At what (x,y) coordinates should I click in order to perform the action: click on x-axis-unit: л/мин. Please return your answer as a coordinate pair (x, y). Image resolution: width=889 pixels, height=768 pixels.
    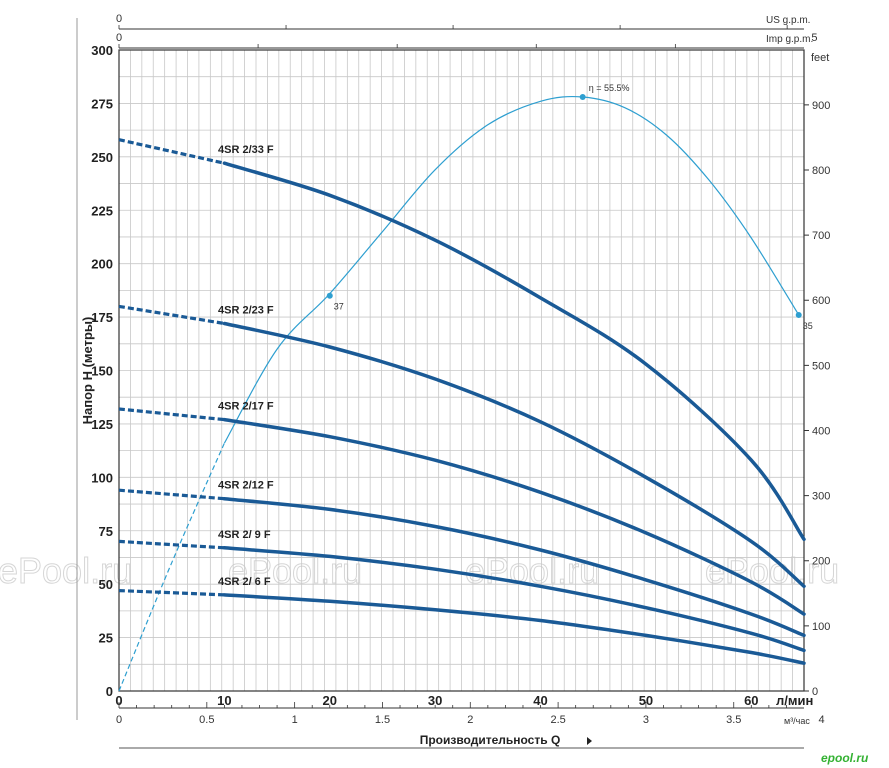
    Looking at the image, I should click on (794, 700).